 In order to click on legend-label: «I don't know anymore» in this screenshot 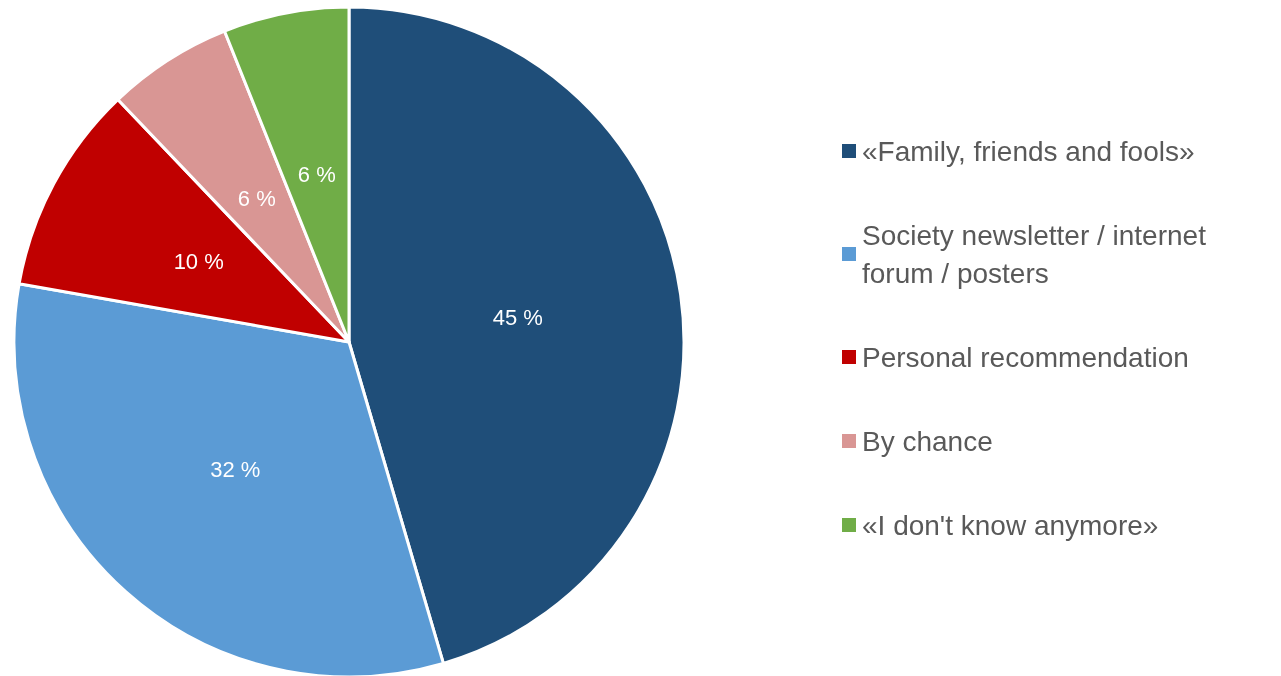, I will do `click(1010, 525)`.